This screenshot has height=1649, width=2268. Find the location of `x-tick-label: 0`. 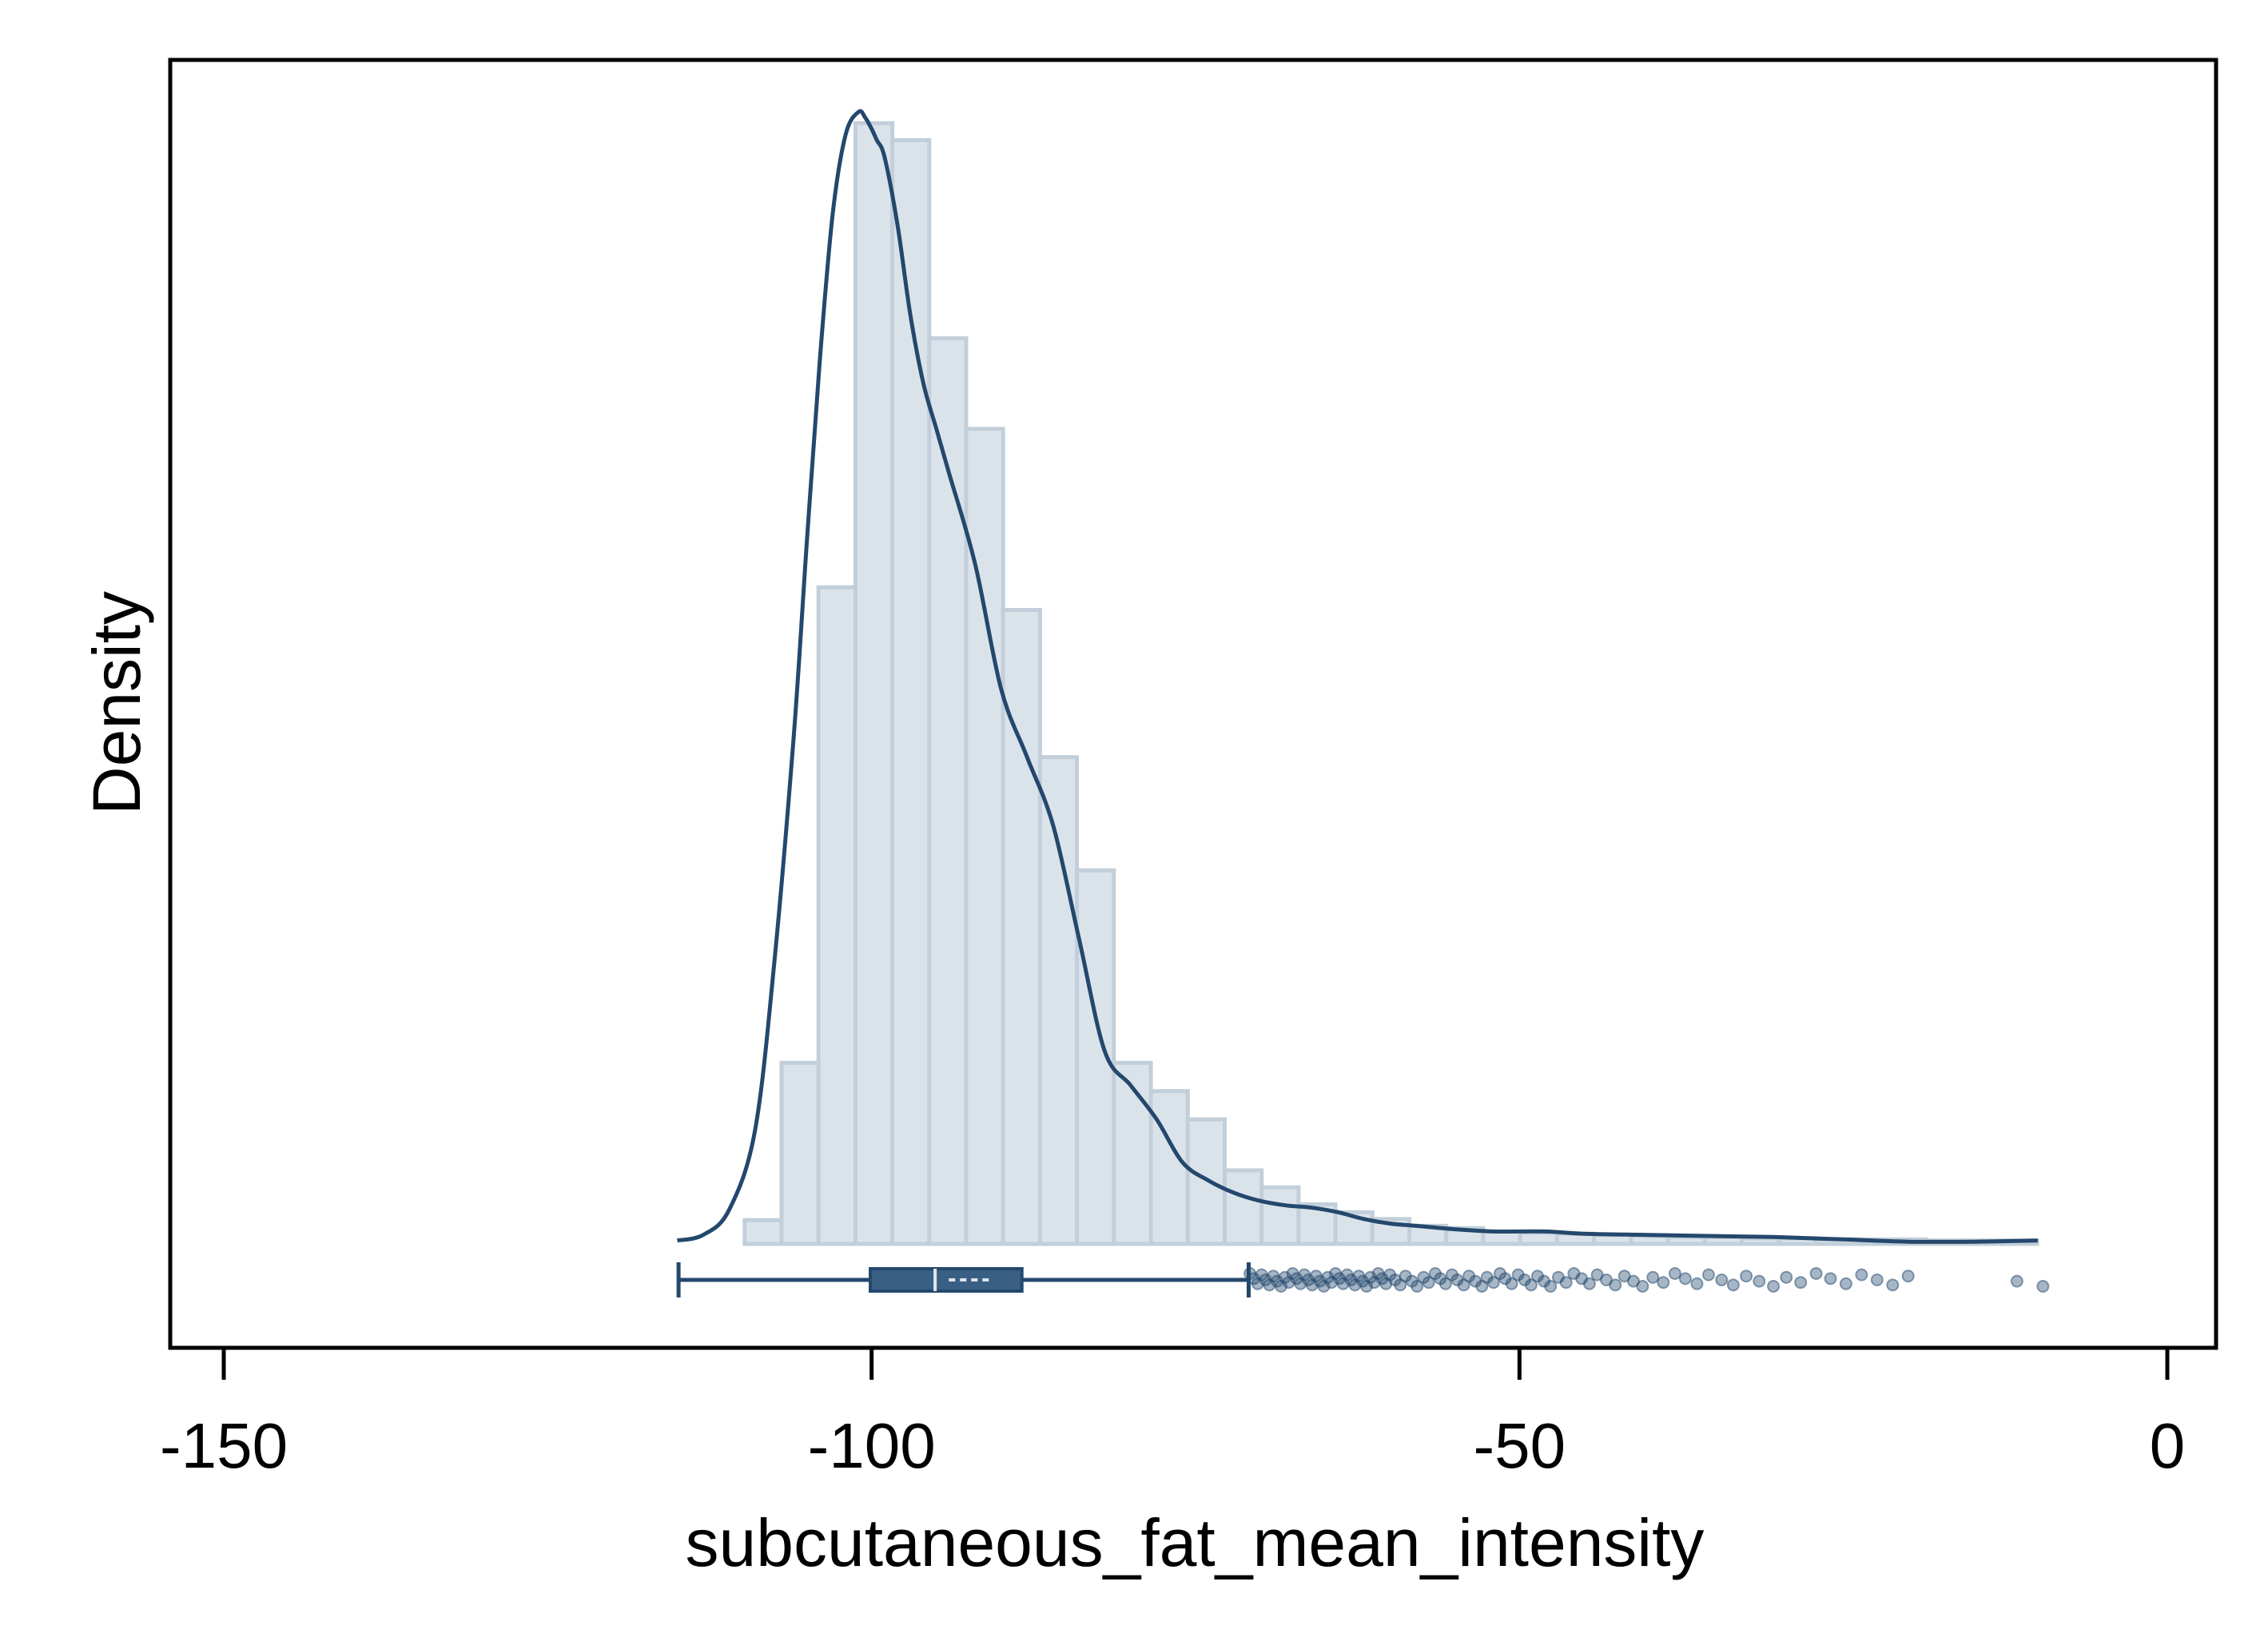

x-tick-label: 0 is located at coordinates (2168, 1445).